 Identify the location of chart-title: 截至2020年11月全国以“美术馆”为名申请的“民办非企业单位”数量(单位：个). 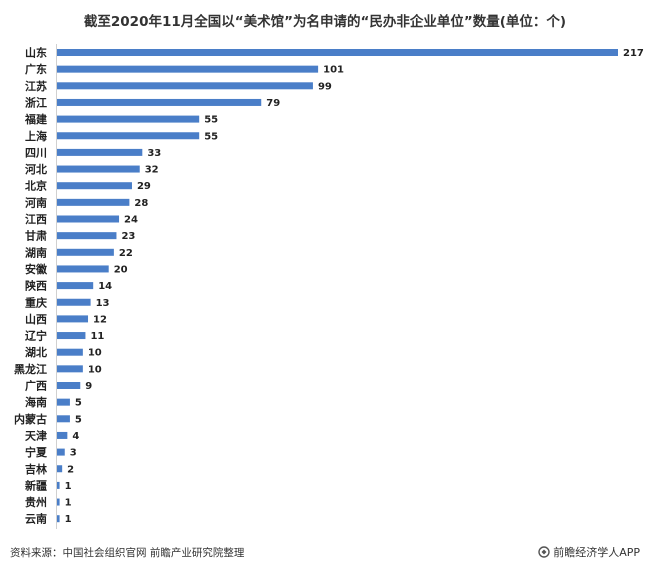
(325, 22).